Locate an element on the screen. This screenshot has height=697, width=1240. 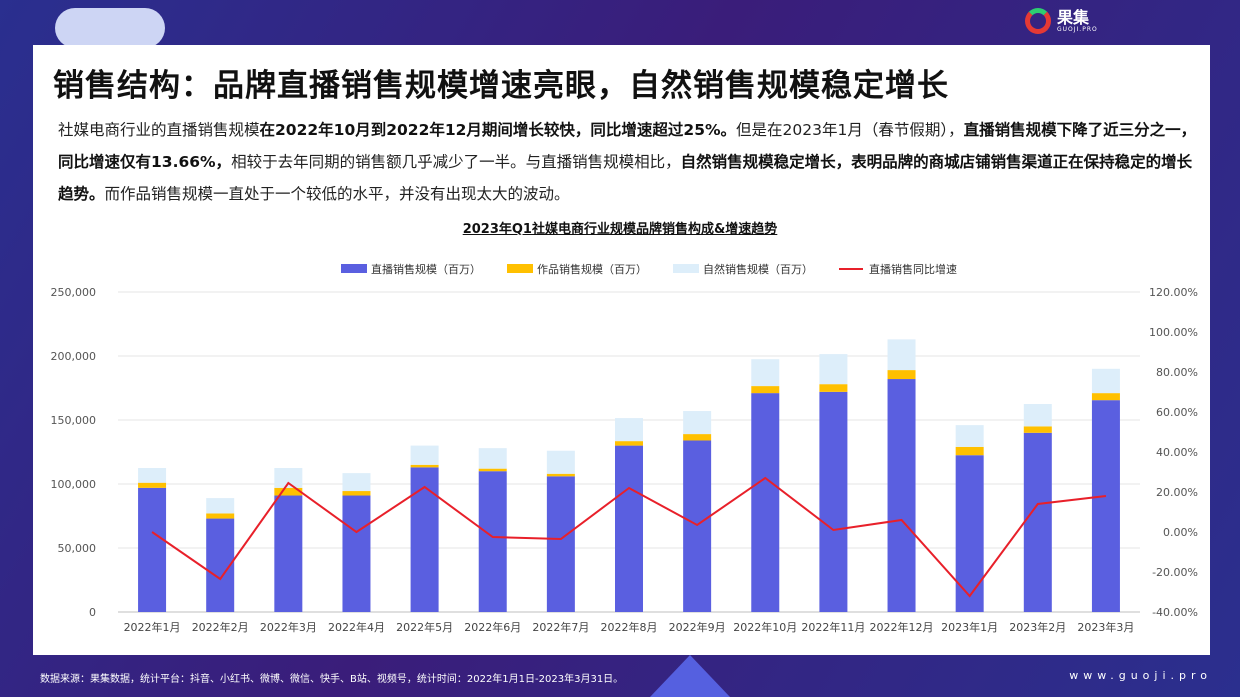
y-right-tick-label: 20.00% is located at coordinates (1177, 492).